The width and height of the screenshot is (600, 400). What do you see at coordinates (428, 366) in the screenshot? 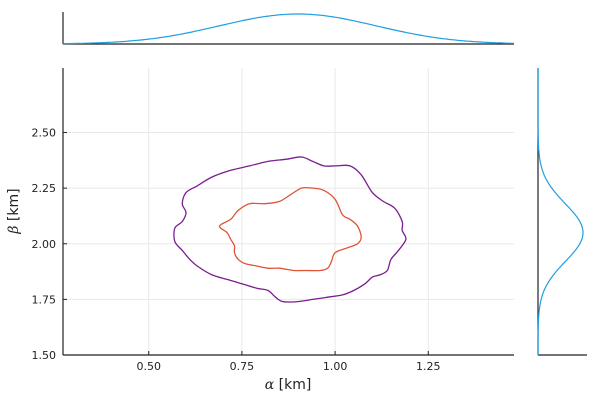
I see `x-tick-label-3: 1.25` at bounding box center [428, 366].